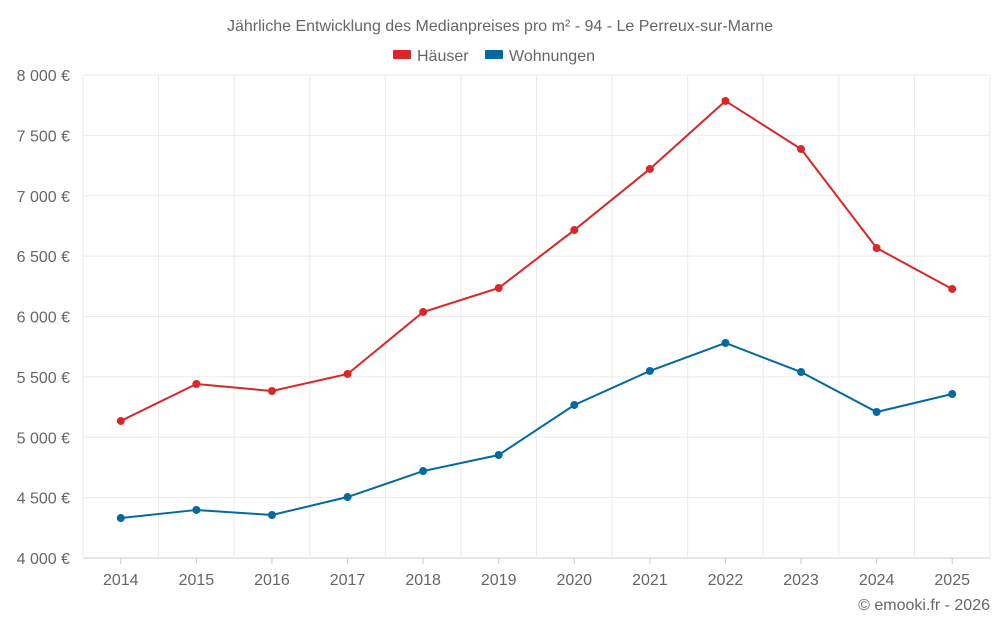 The height and width of the screenshot is (630, 1000). I want to click on legend-item: Häuser, so click(431, 56).